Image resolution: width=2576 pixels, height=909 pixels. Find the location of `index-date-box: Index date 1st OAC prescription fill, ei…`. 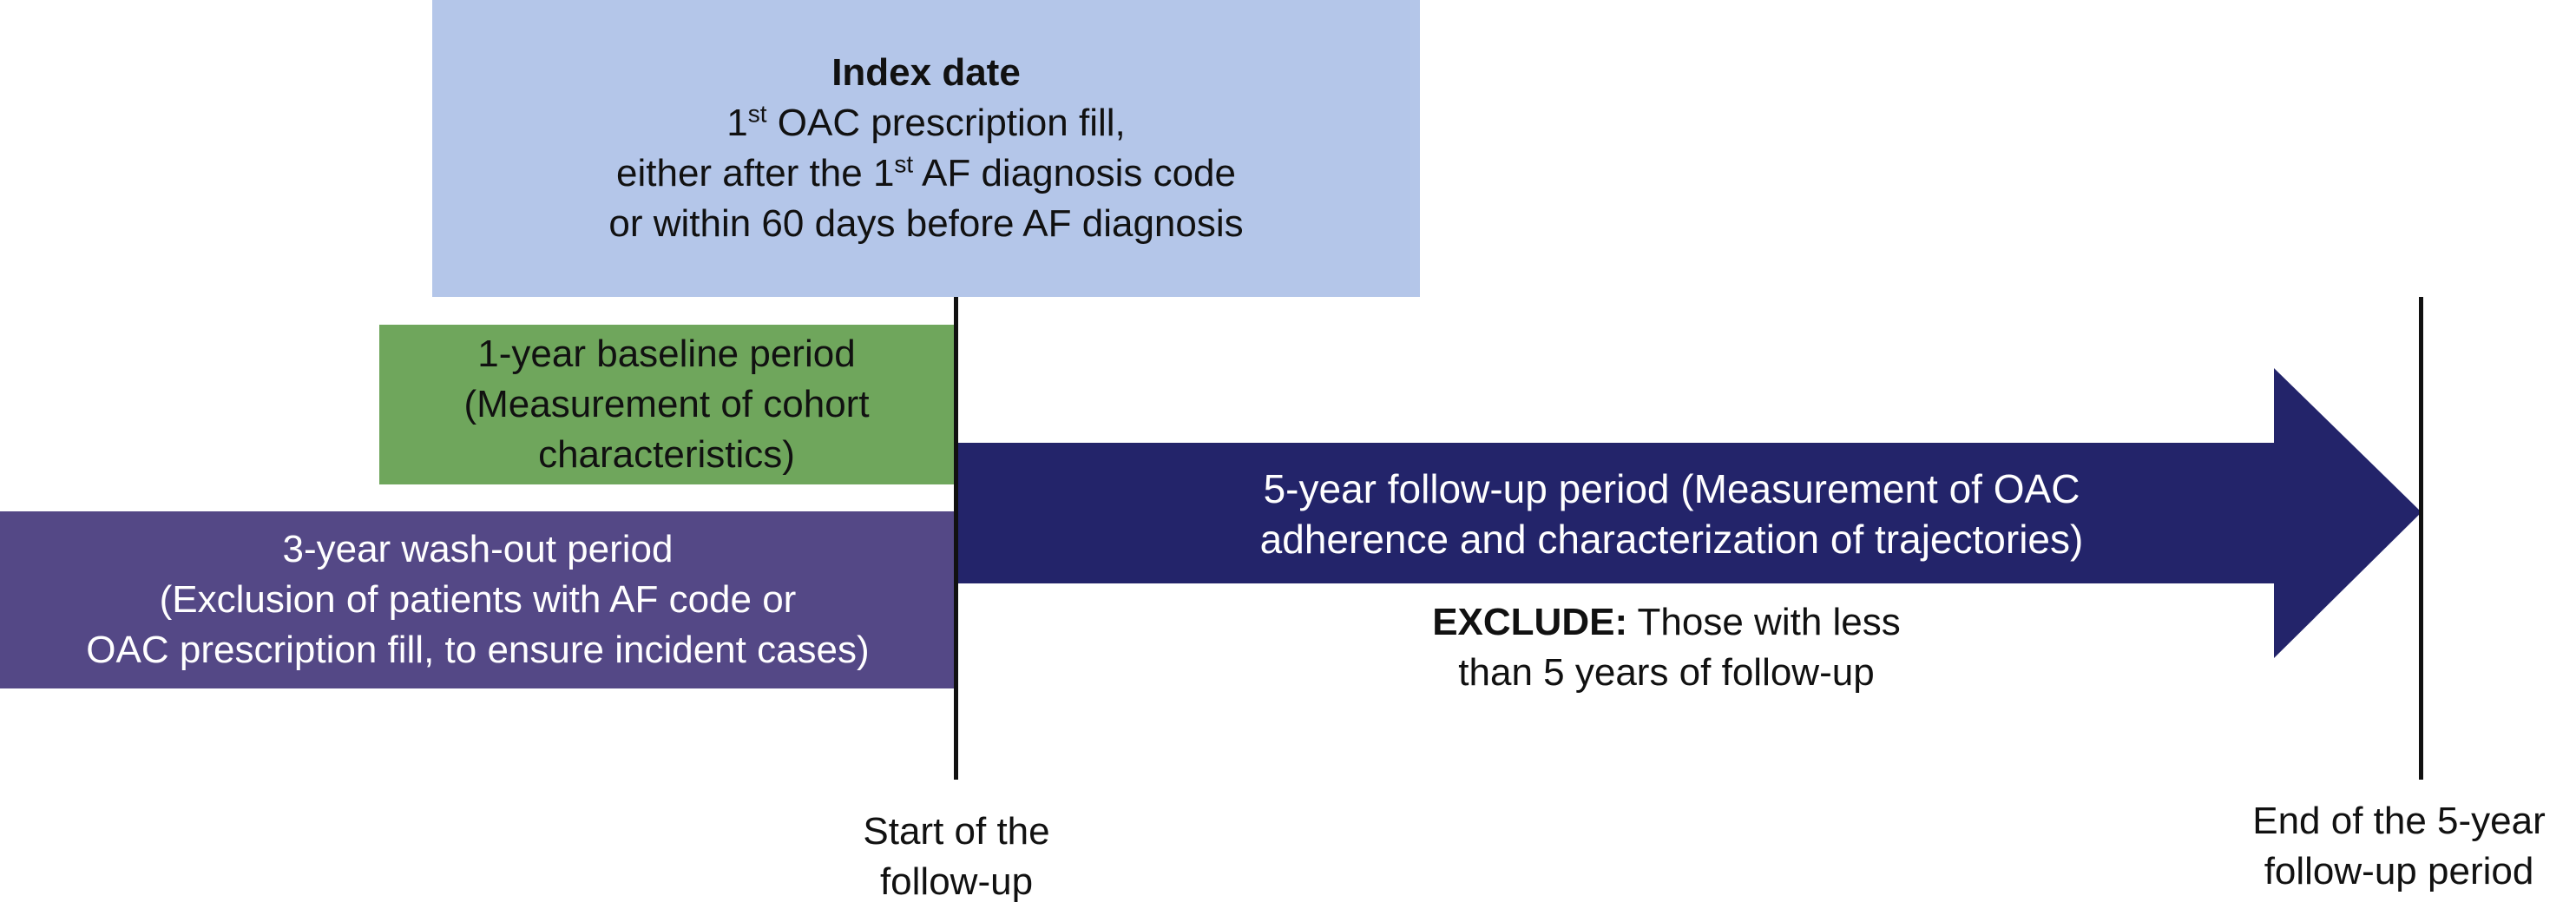

index-date-box: Index date 1st OAC prescription fill, ei… is located at coordinates (926, 149).